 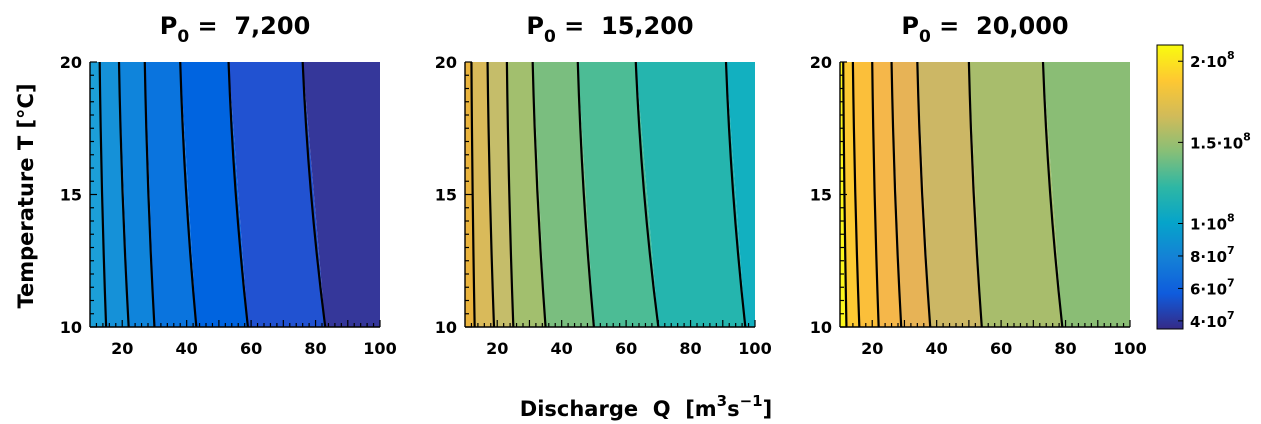 I want to click on colorbar-ticks: 2·108 1.5·108 1·108 8·107 6·107 4·107, so click(x=1214, y=190).